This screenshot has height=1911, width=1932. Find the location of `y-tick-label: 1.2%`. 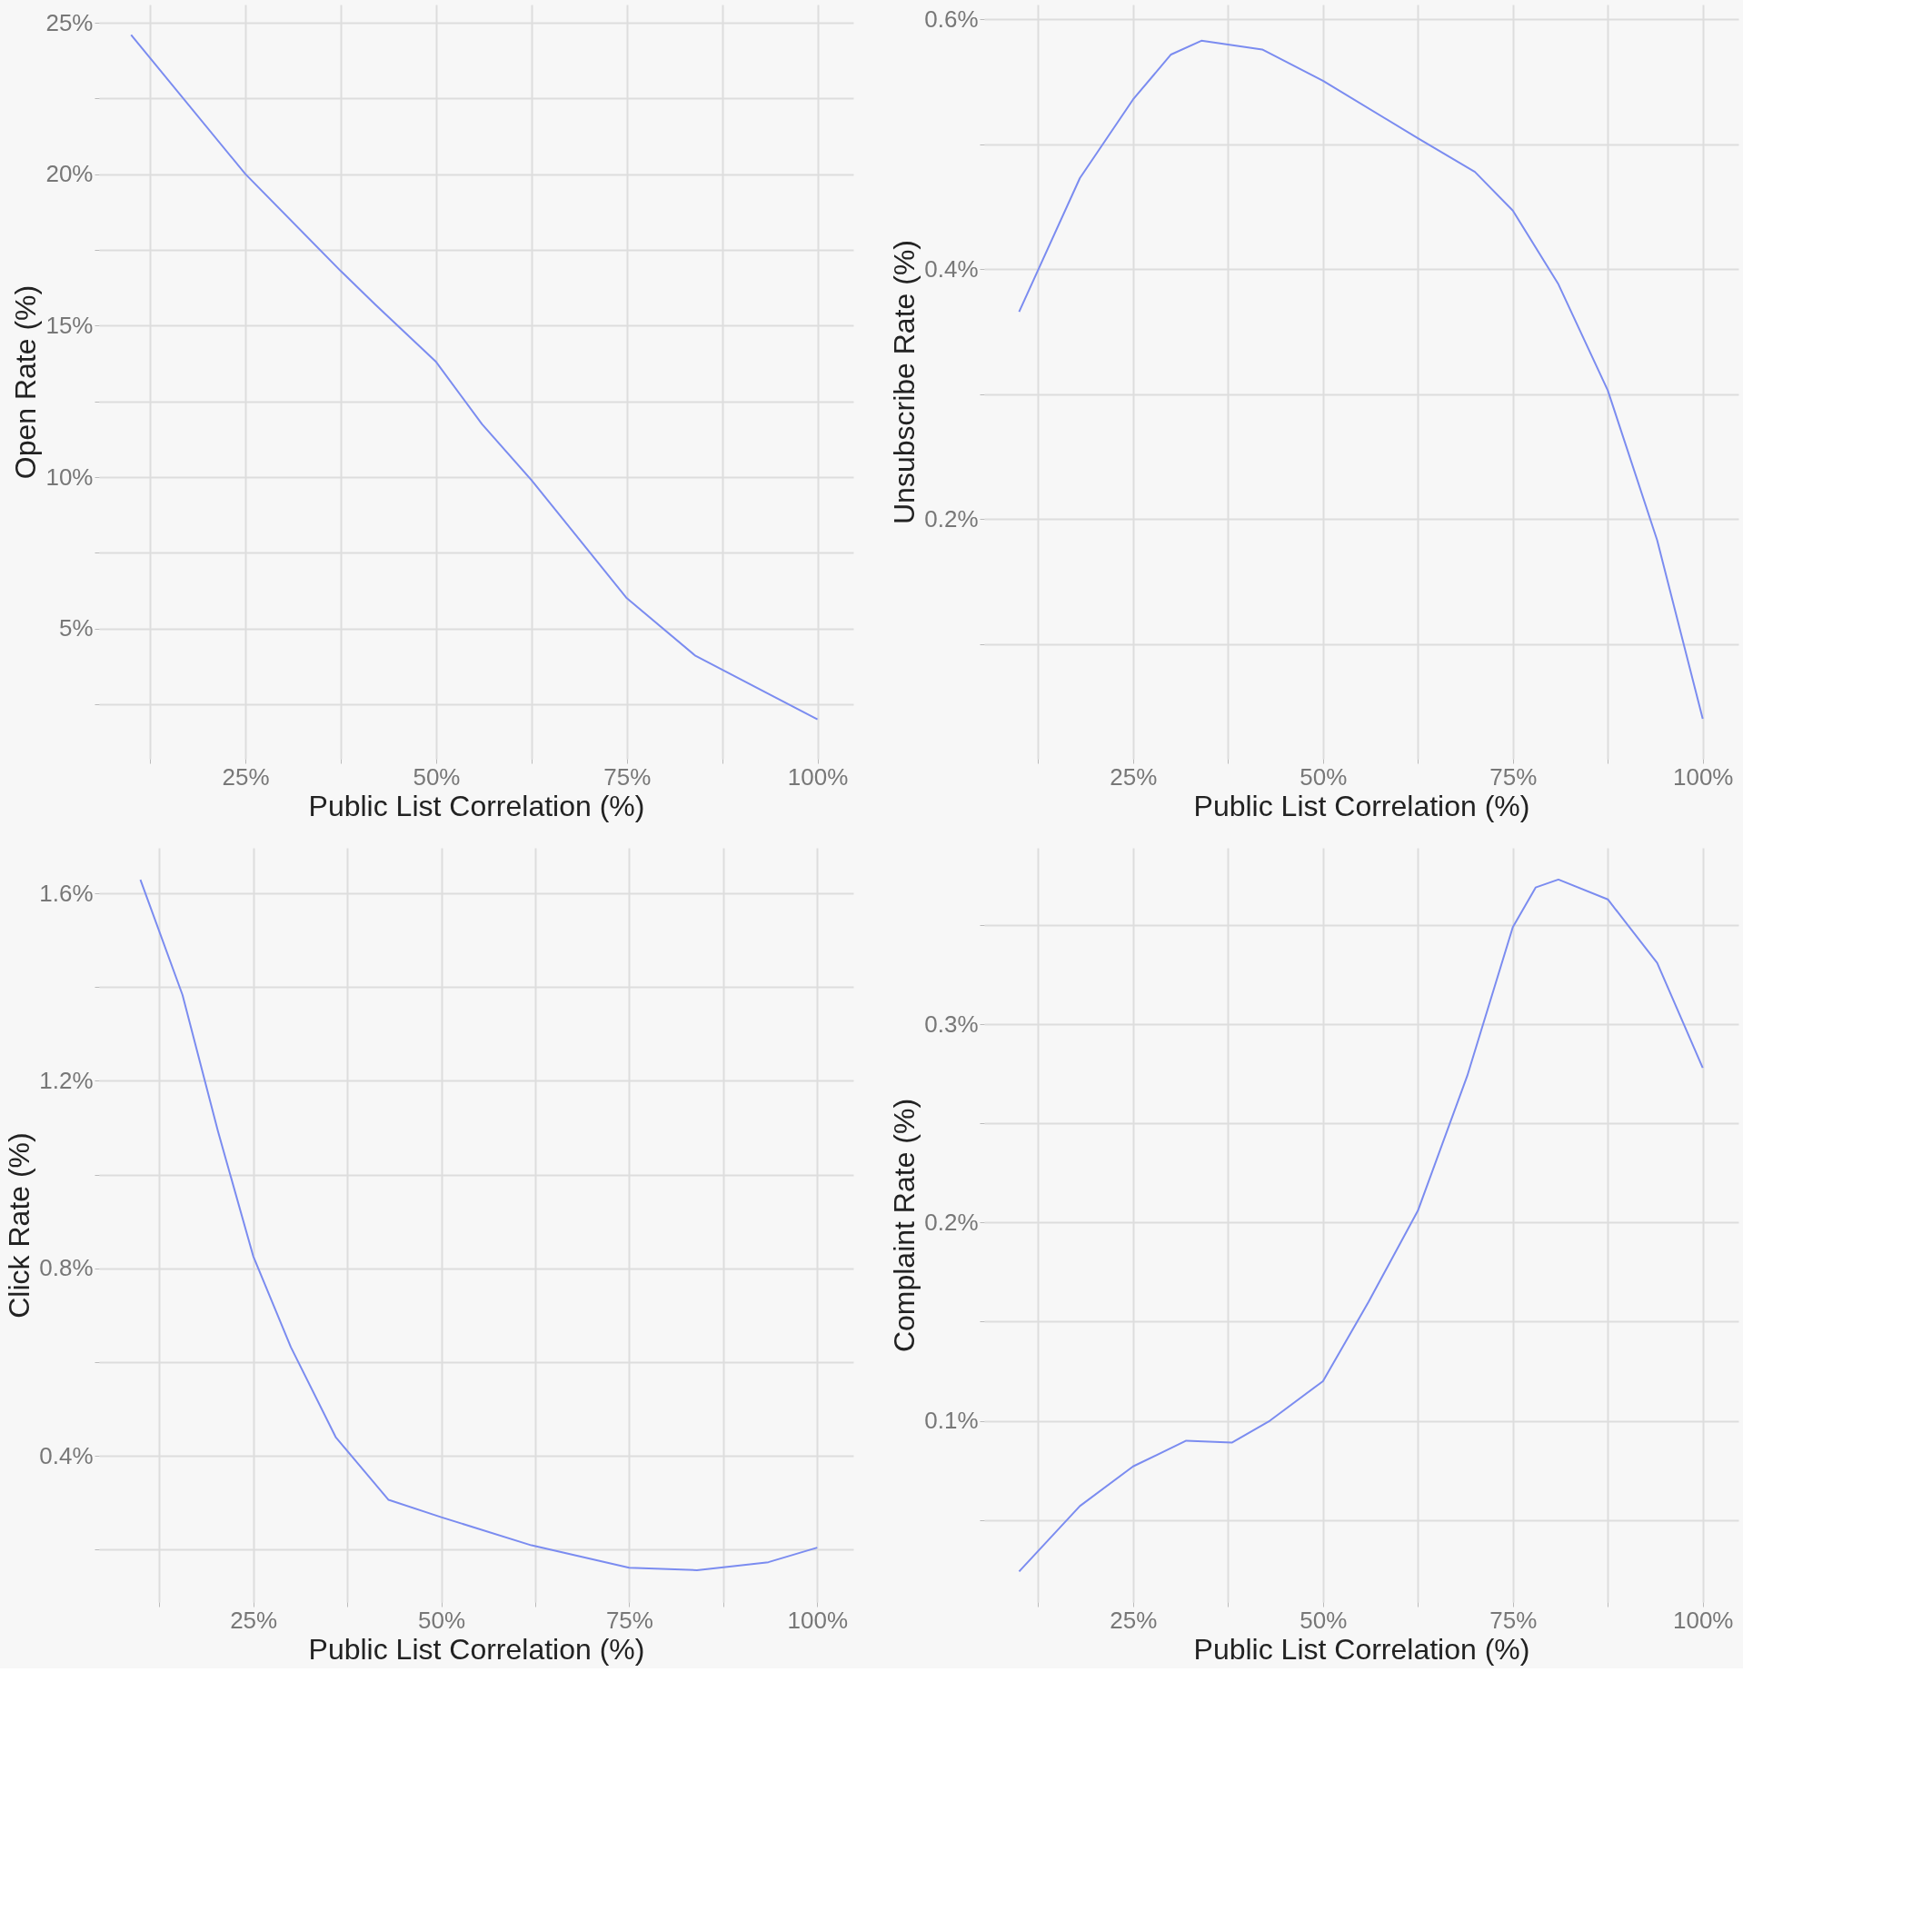

y-tick-label: 1.2% is located at coordinates (66, 1080).